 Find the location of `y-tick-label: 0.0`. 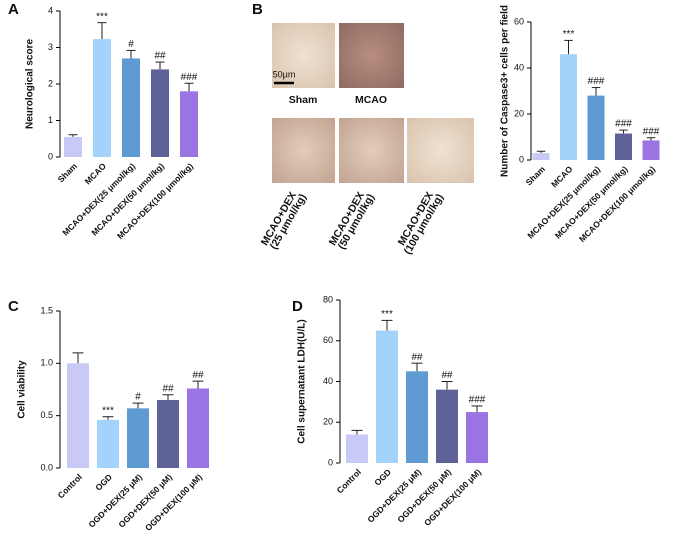

y-tick-label: 0.0 is located at coordinates (46, 467).